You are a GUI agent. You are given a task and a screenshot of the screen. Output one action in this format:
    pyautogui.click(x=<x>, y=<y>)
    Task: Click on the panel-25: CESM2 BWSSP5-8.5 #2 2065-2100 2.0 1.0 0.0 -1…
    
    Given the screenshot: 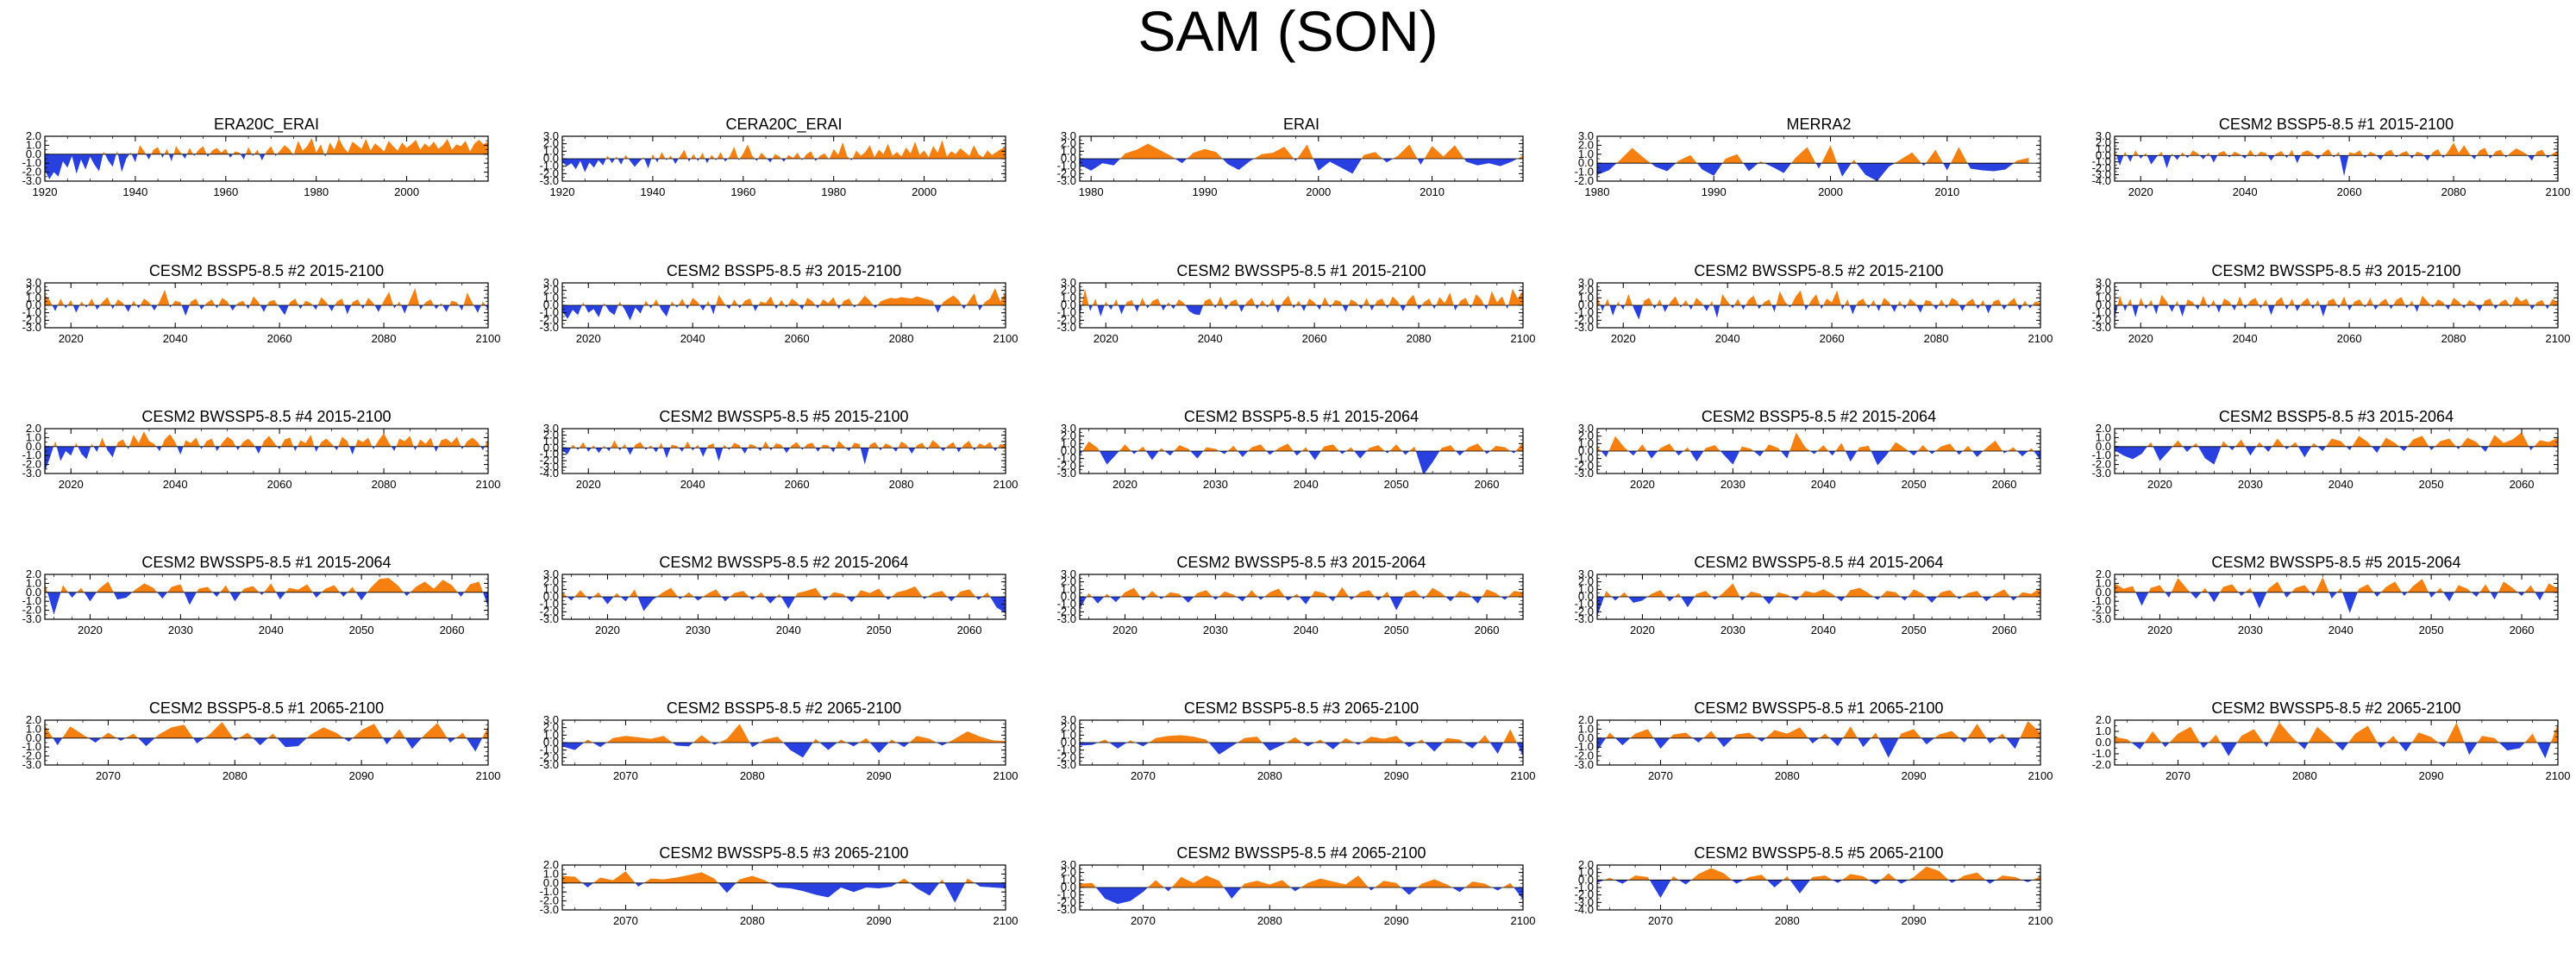 What is the action you would take?
    pyautogui.click(x=2321, y=739)
    